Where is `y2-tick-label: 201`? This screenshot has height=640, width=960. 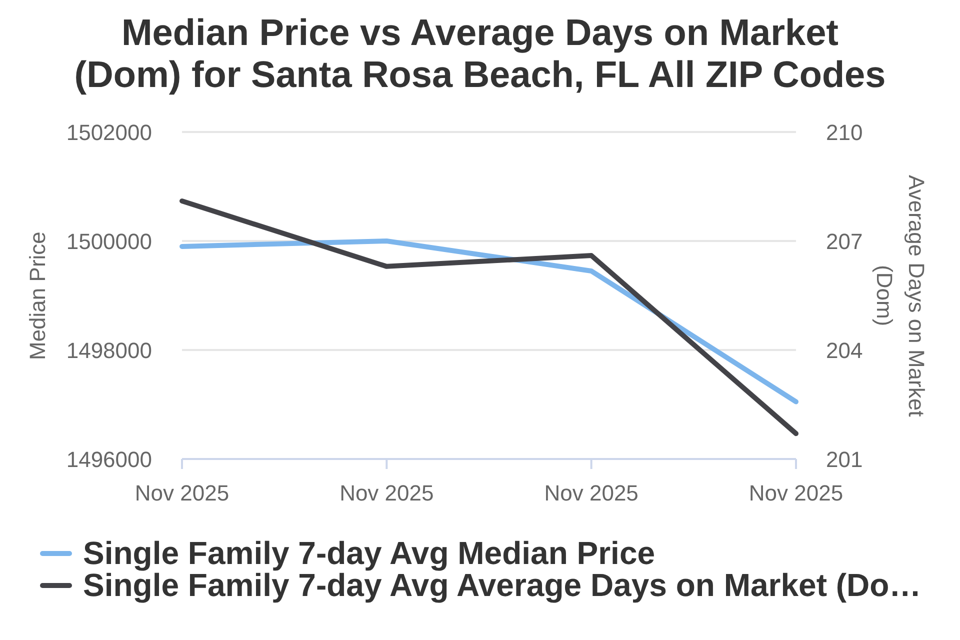
y2-tick-label: 201 is located at coordinates (844, 459).